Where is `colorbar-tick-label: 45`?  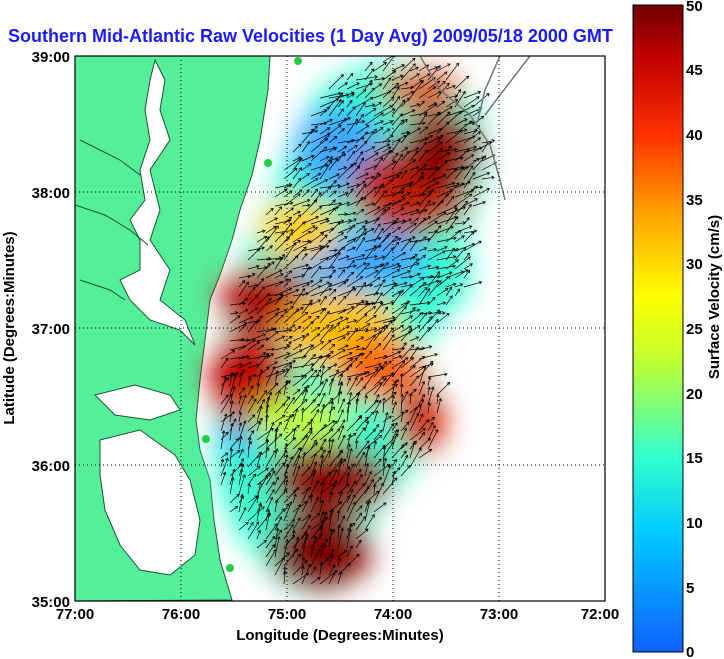 colorbar-tick-label: 45 is located at coordinates (694, 70).